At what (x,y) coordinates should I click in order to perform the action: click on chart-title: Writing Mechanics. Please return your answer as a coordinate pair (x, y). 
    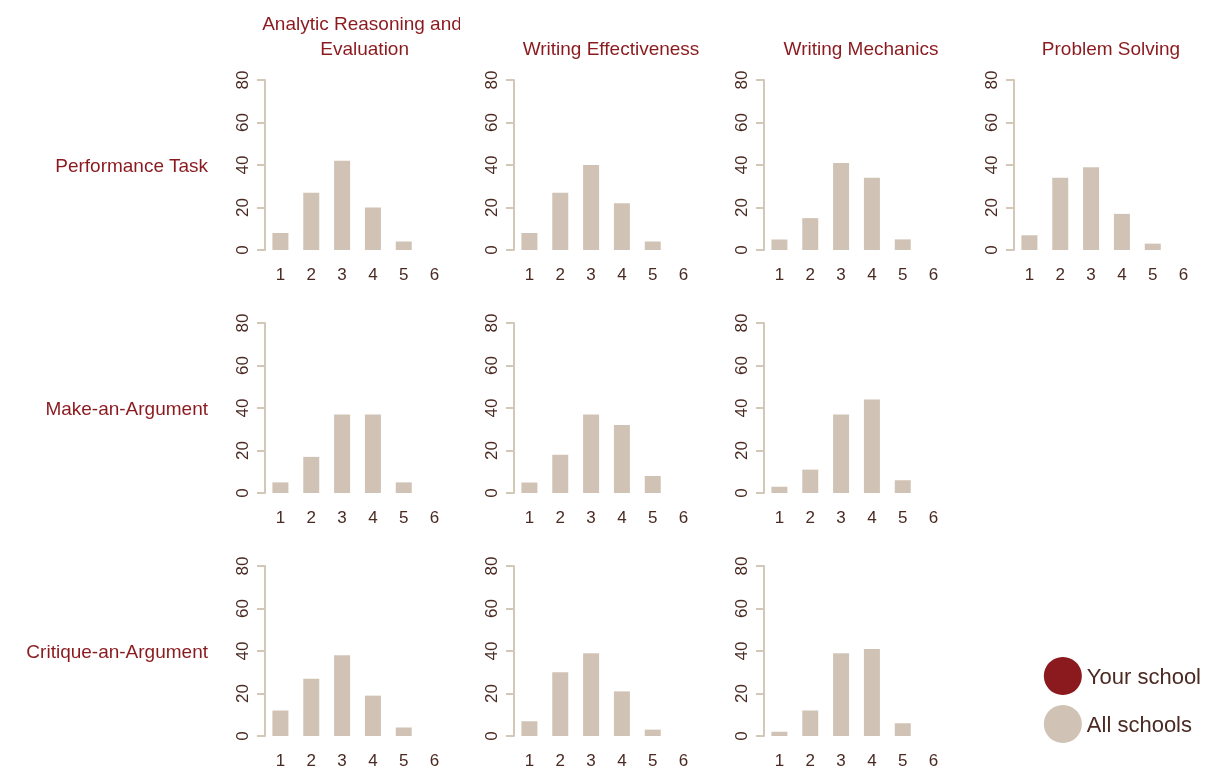
    Looking at the image, I should click on (861, 48).